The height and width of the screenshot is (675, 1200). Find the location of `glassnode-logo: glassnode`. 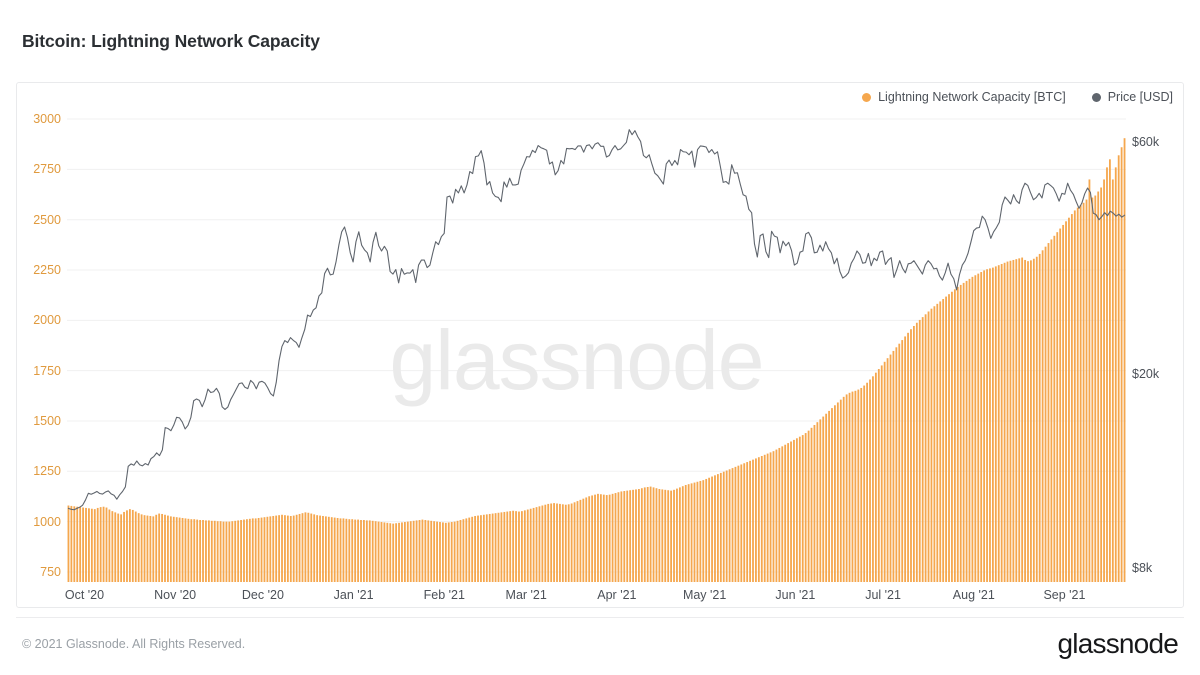

glassnode-logo: glassnode is located at coordinates (1118, 643).